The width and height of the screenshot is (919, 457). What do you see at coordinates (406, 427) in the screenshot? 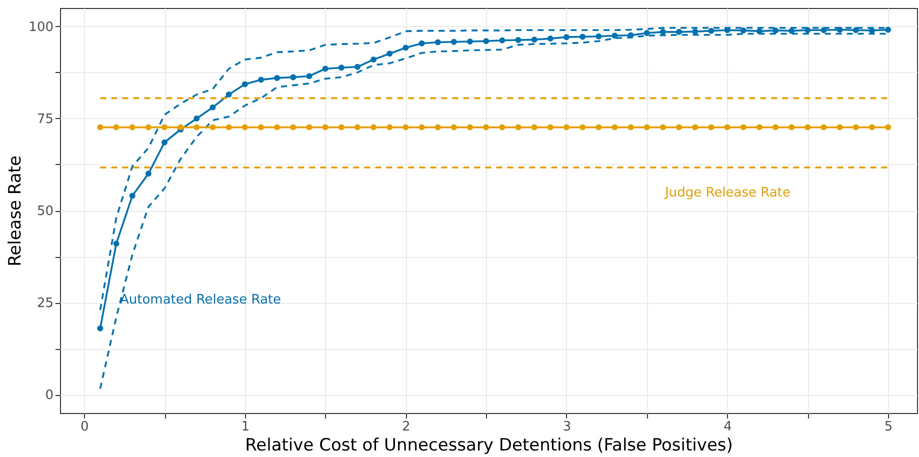
I see `x-tick-label: 2` at bounding box center [406, 427].